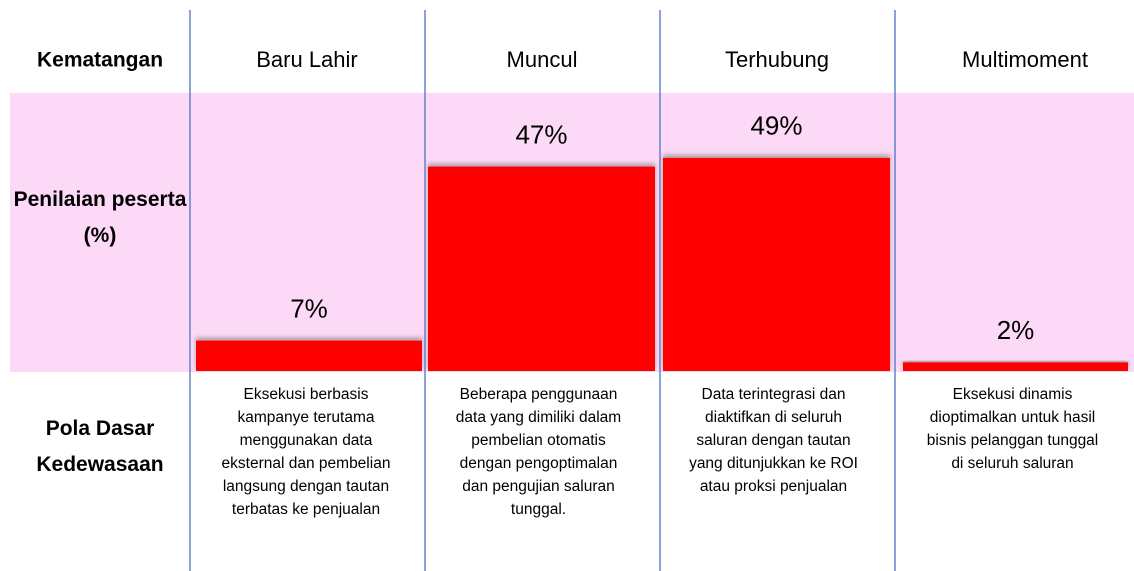 This screenshot has height=571, width=1134. I want to click on description-line: Data terintegrasi dan, so click(774, 394).